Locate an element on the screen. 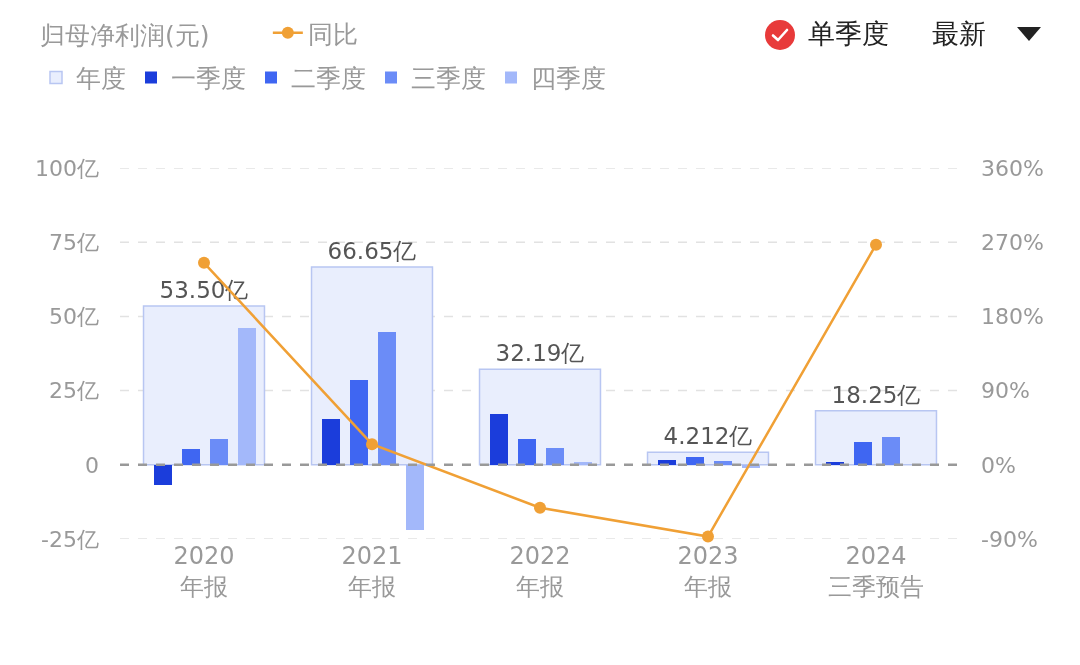 The height and width of the screenshot is (665, 1080). x-tick-label: 2023 年报 is located at coordinates (708, 572).